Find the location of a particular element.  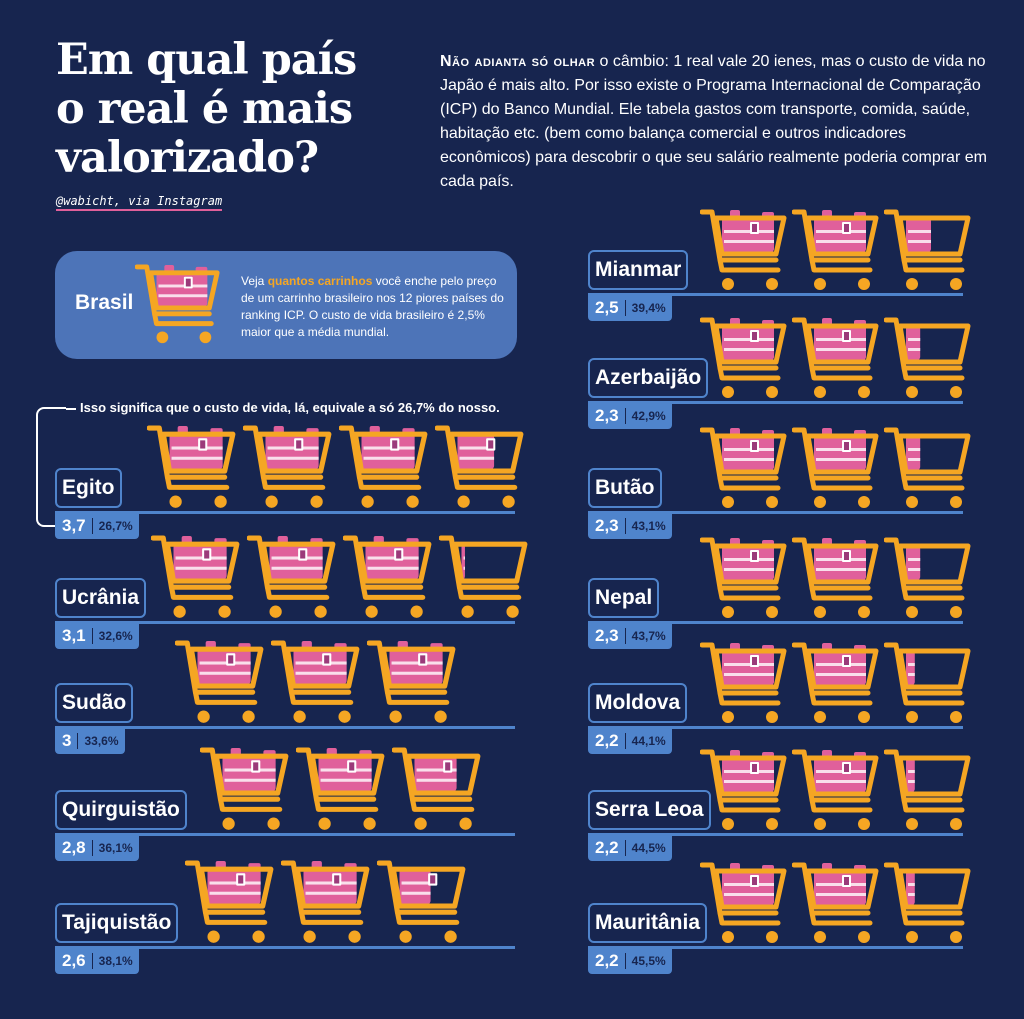

country-stats: 3,1 32,6% is located at coordinates (97, 636).